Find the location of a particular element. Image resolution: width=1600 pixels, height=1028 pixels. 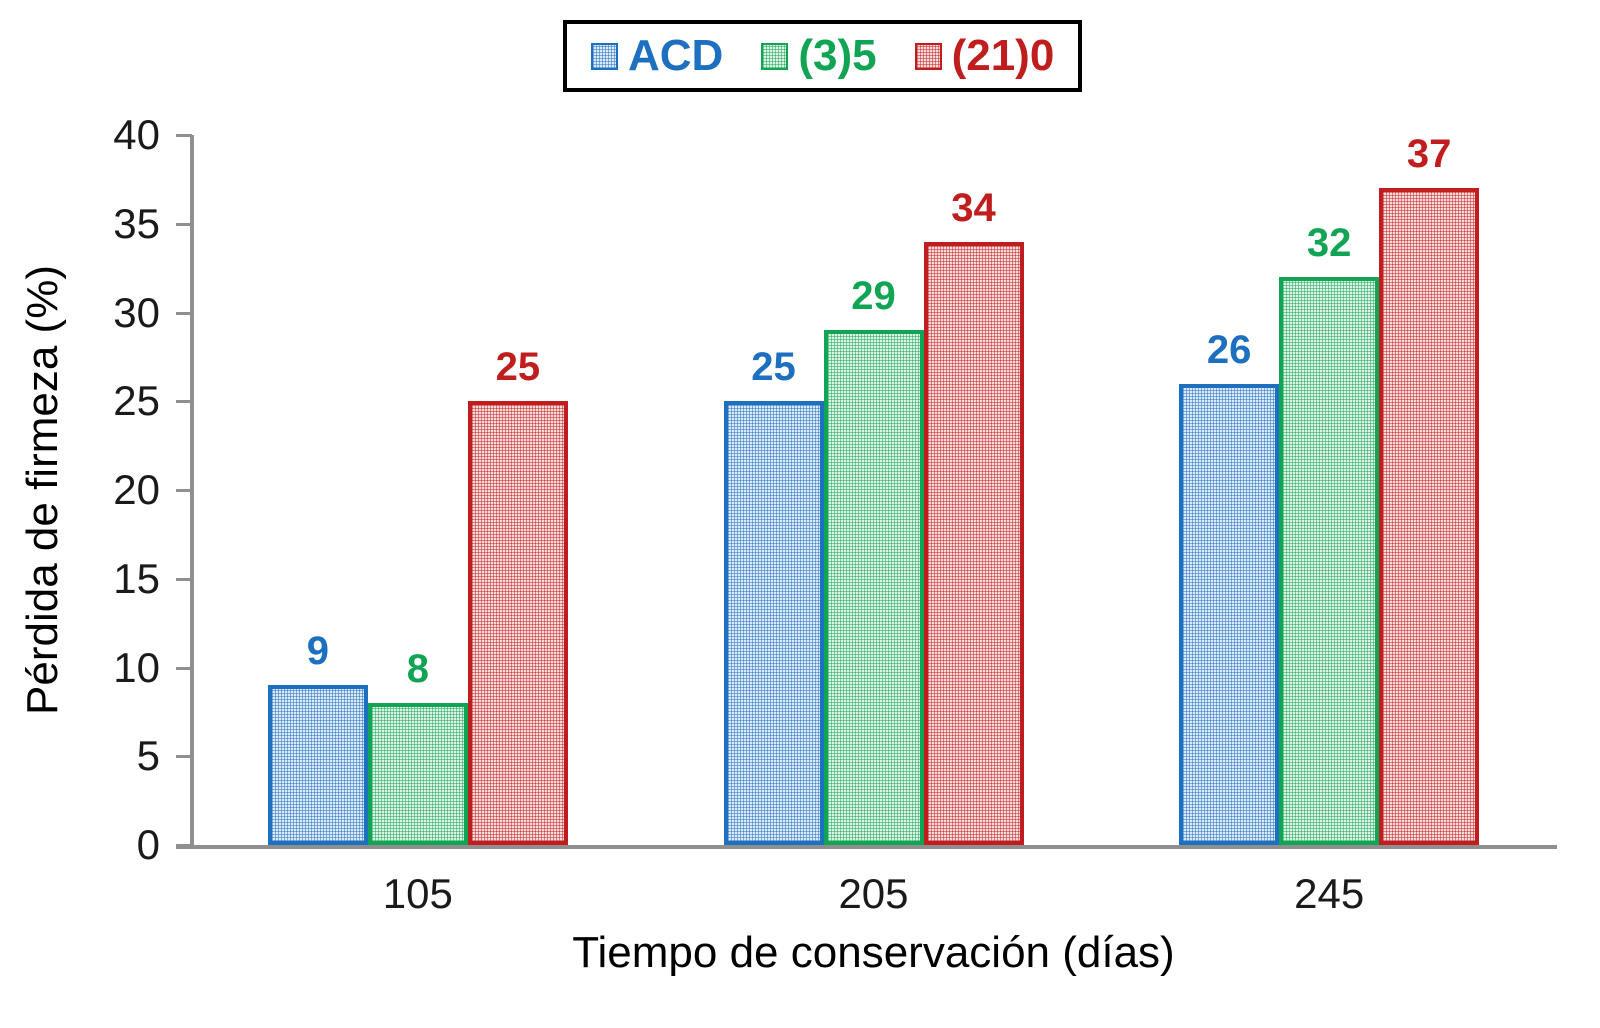

bar-(3)5-245 is located at coordinates (1329, 561).